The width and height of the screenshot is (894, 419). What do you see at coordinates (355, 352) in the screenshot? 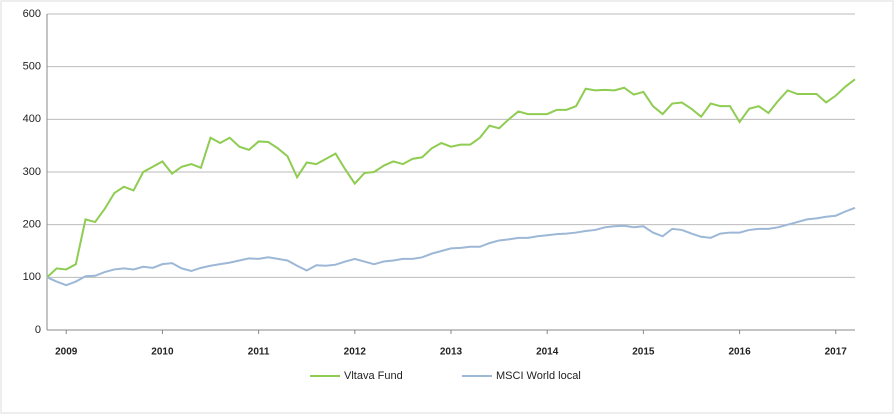
I see `x-tick-label: 2012` at bounding box center [355, 352].